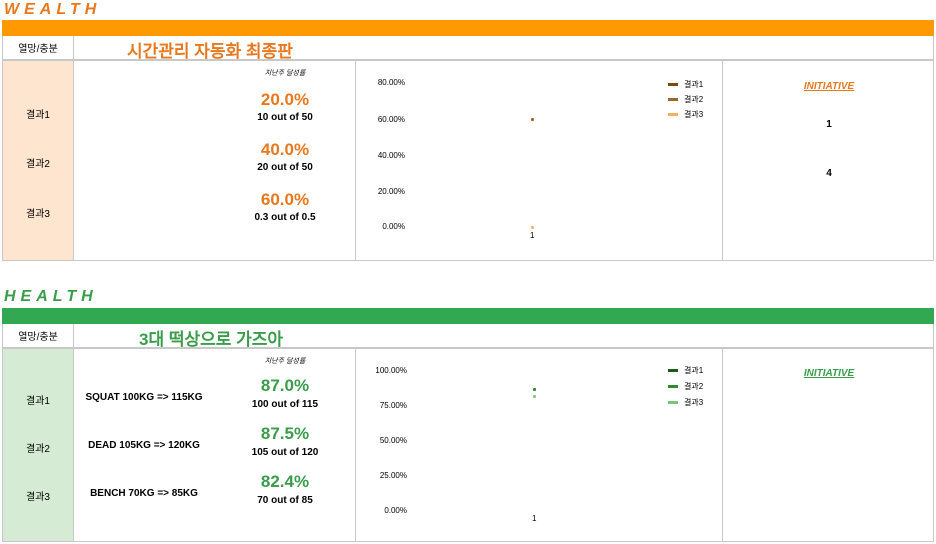 This screenshot has width=936, height=544. What do you see at coordinates (391, 370) in the screenshot?
I see `health-ytick-0: 100.00%` at bounding box center [391, 370].